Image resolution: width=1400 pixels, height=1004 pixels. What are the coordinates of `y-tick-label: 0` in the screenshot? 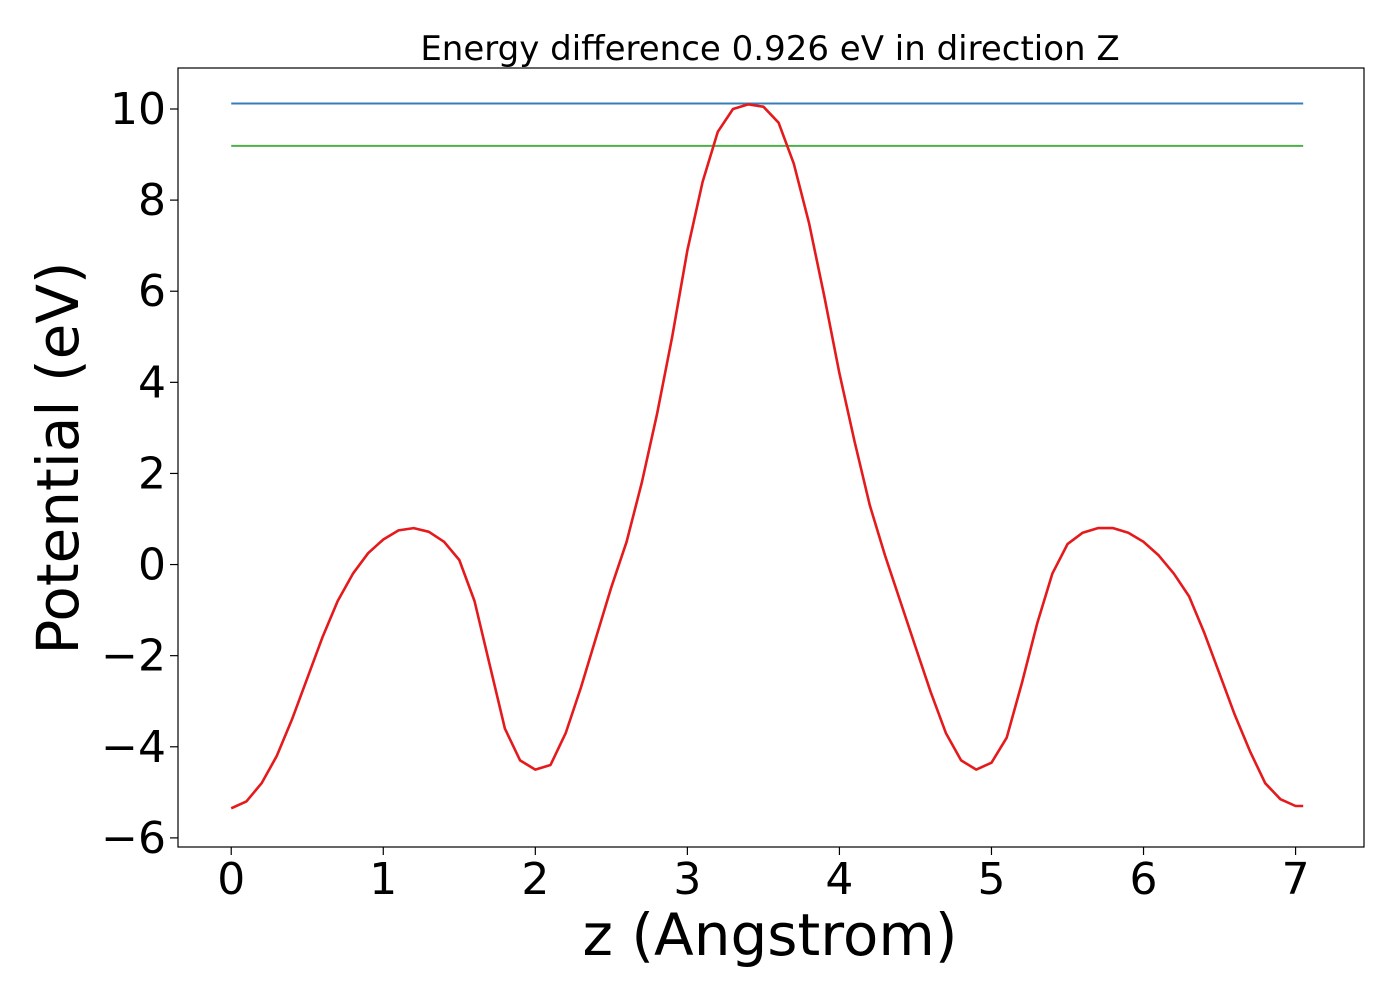 It's located at (152, 565).